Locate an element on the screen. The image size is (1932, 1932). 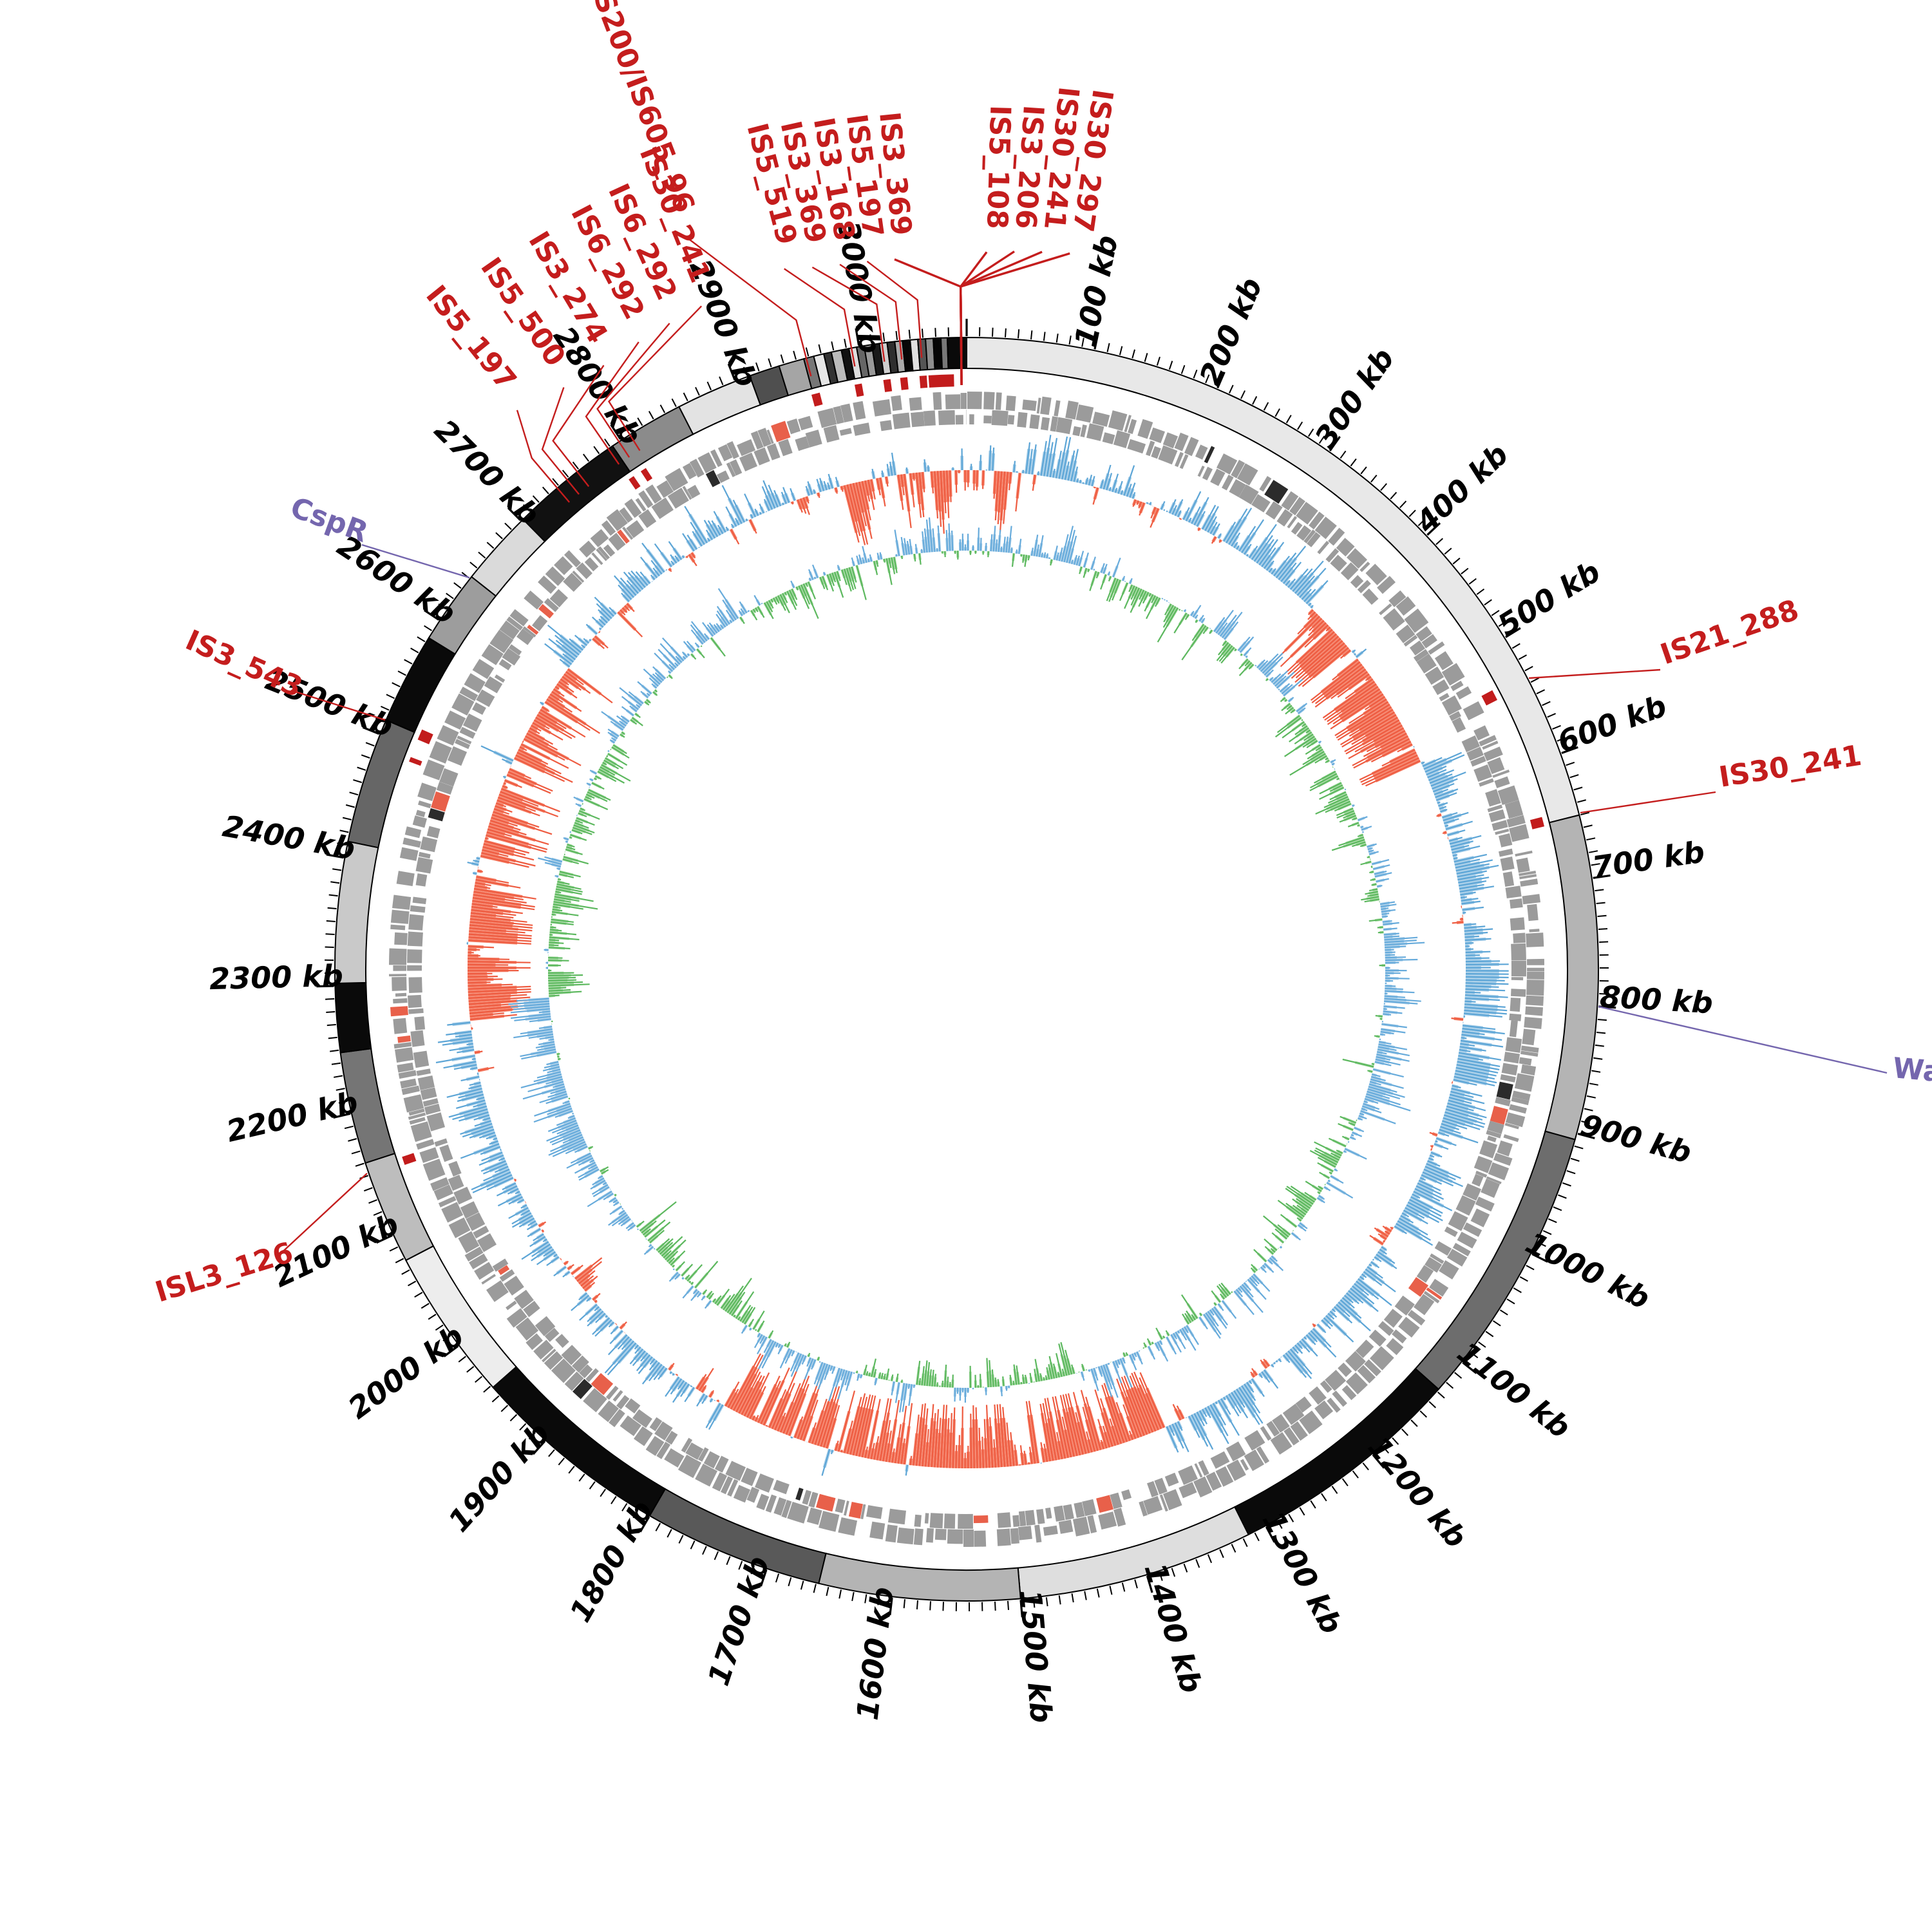
axis-tick-label: 200 kb is located at coordinates (1231, 331).